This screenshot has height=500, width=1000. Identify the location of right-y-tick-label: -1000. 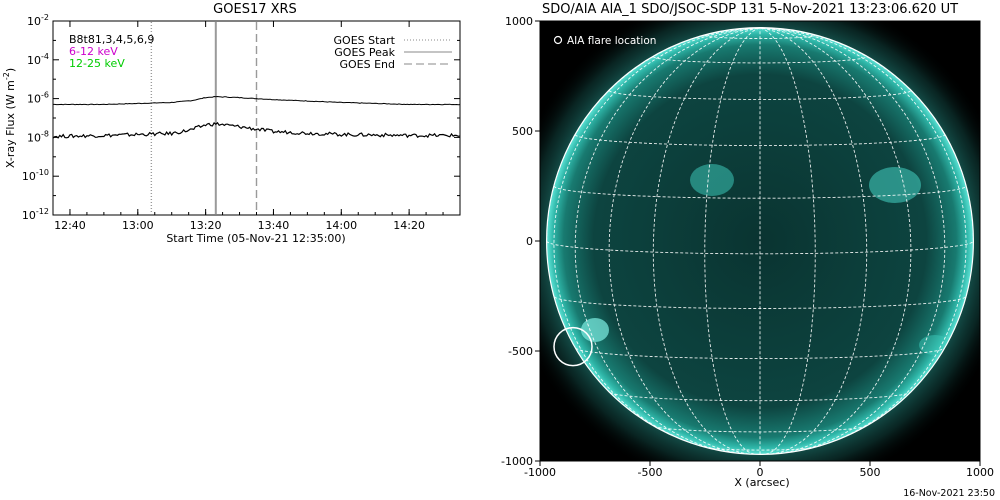
(517, 461).